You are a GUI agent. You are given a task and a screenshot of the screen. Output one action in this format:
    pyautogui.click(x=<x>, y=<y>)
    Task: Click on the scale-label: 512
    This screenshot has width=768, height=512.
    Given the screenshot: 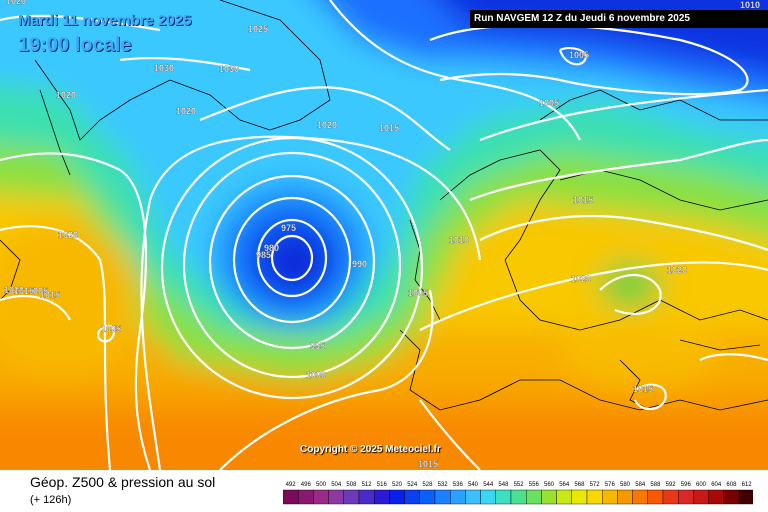 What is the action you would take?
    pyautogui.click(x=367, y=485)
    